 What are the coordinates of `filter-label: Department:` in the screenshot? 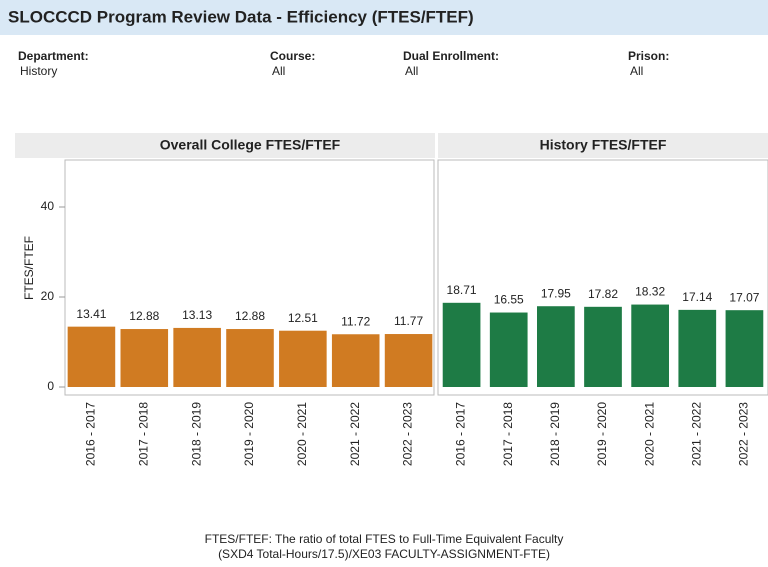 It's located at (53, 56).